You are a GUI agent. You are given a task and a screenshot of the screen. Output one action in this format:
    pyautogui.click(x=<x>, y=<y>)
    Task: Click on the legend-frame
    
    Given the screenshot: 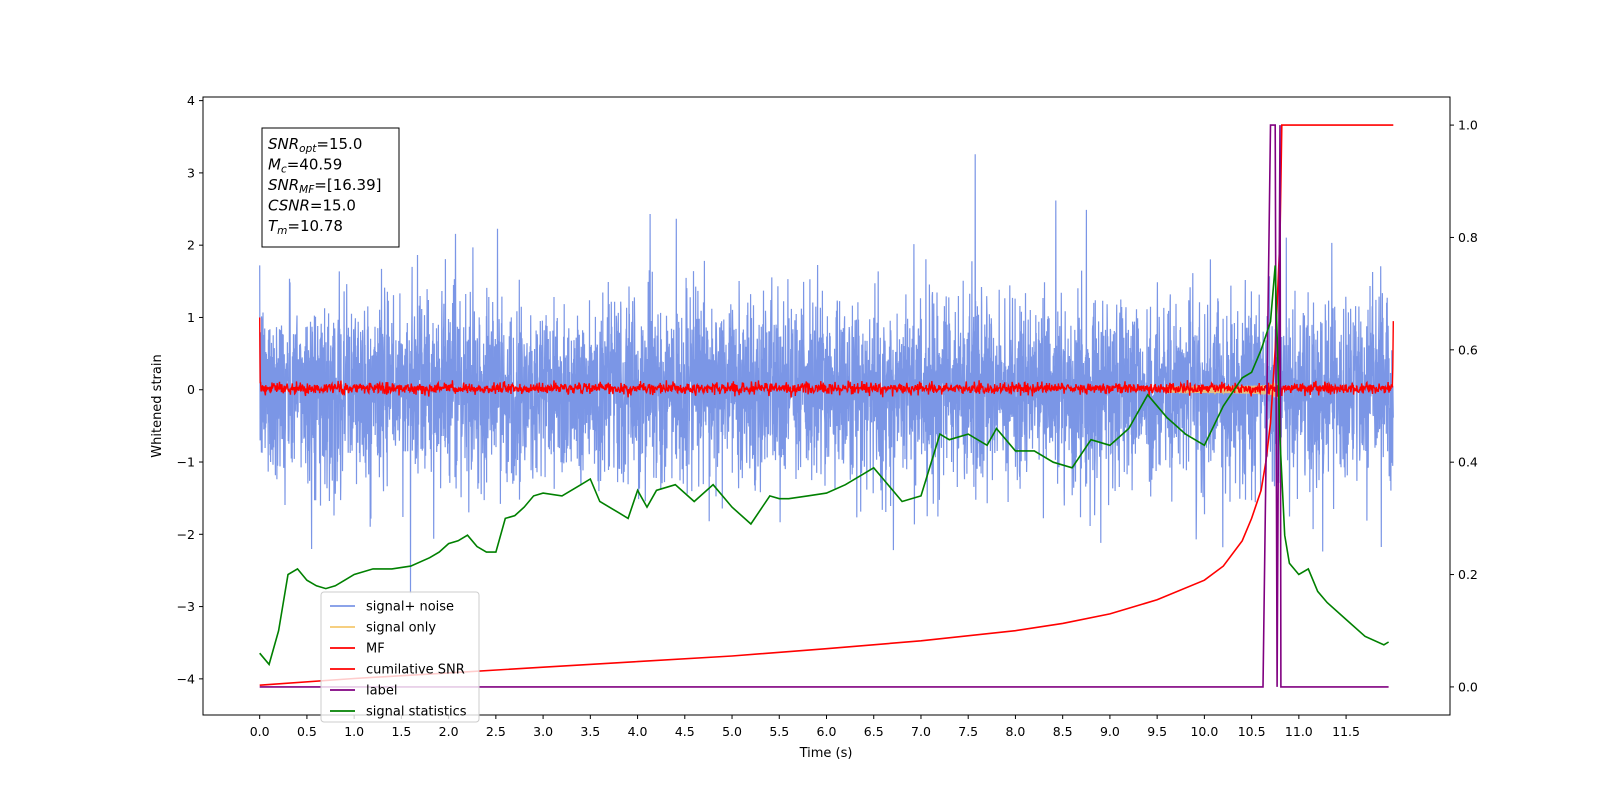 What is the action you would take?
    pyautogui.click(x=400, y=657)
    